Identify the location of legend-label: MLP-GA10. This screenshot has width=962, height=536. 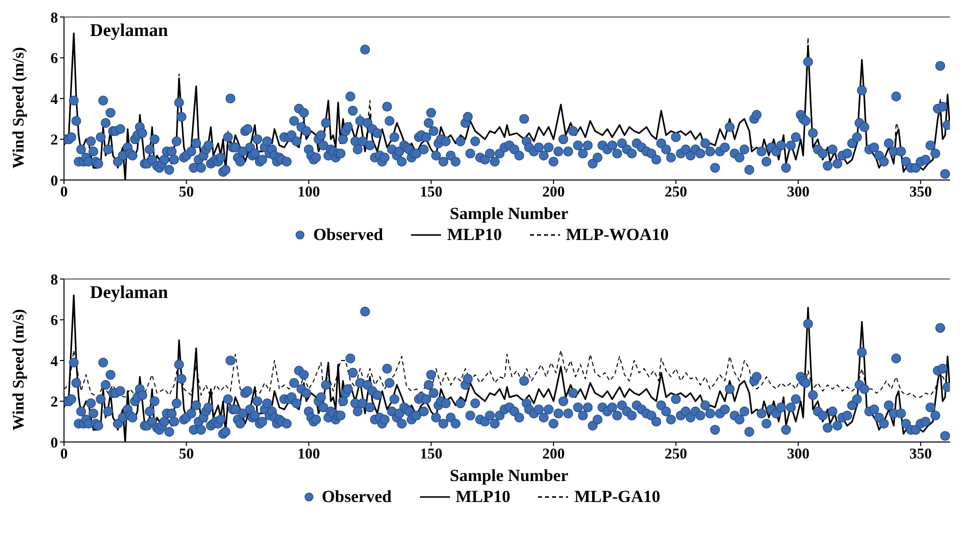
(617, 497).